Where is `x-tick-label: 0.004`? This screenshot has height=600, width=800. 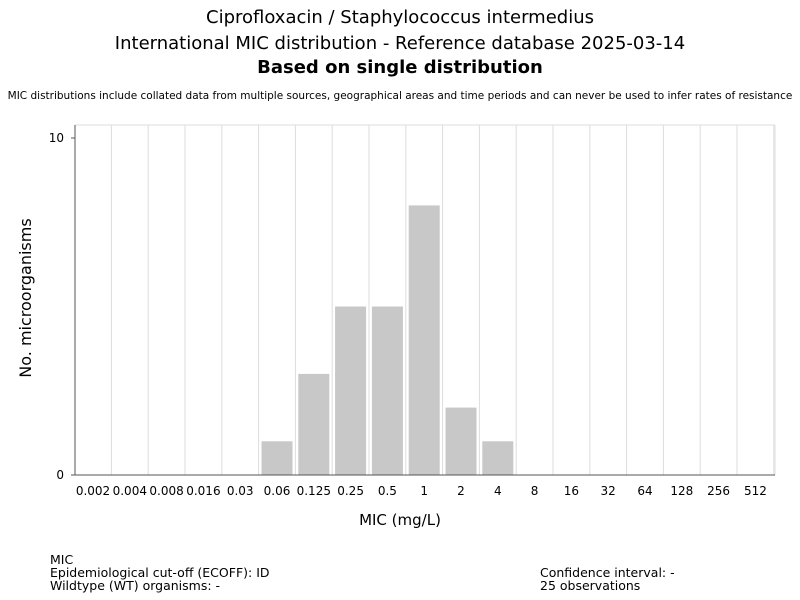 x-tick-label: 0.004 is located at coordinates (130, 491).